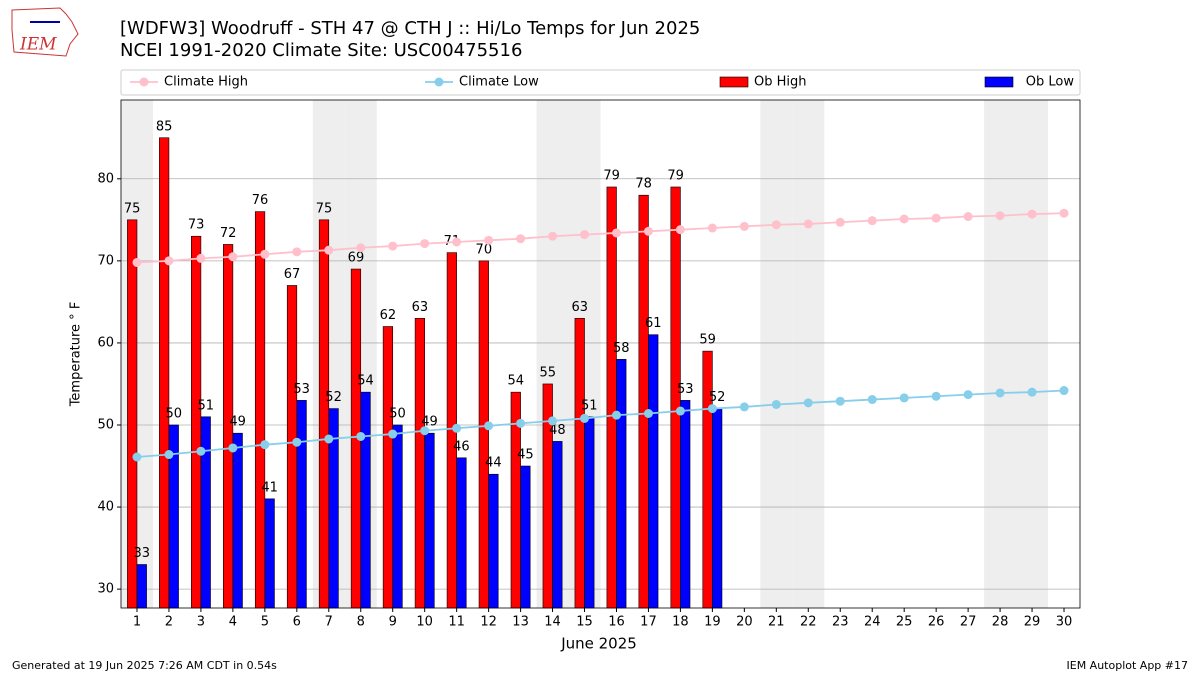 The height and width of the screenshot is (679, 1200). What do you see at coordinates (600, 423) in the screenshot?
I see `line` at bounding box center [600, 423].